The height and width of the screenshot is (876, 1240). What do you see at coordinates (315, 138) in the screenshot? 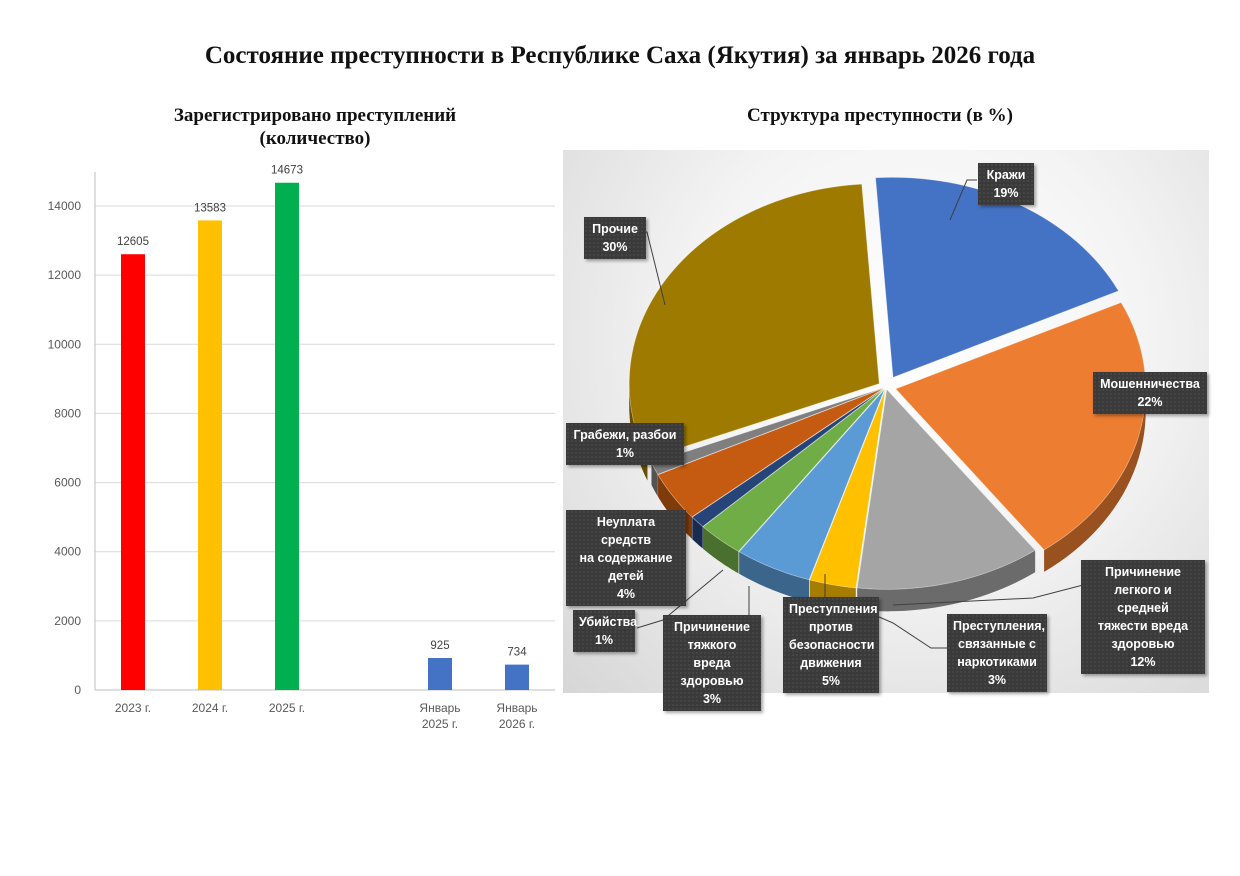
I see `bar-chart-title-line-2: (количество)` at bounding box center [315, 138].